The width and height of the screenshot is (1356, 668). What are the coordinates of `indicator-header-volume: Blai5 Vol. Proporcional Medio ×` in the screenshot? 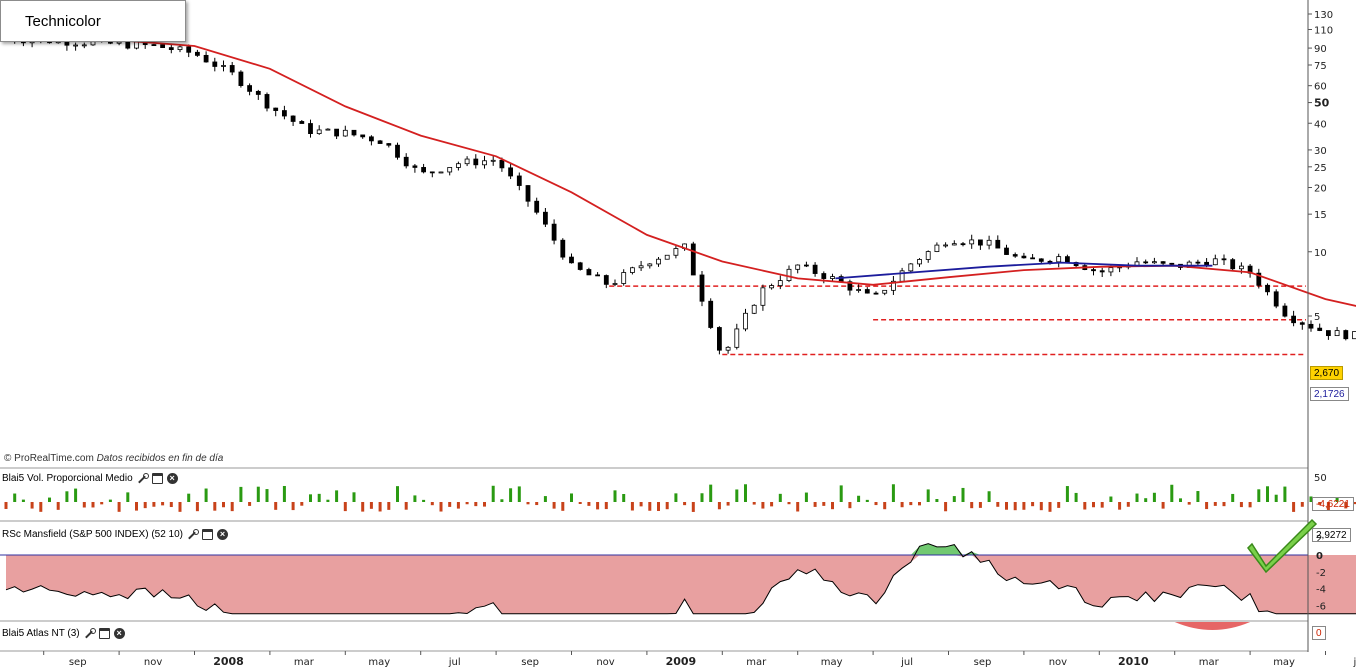 It's located at (90, 478).